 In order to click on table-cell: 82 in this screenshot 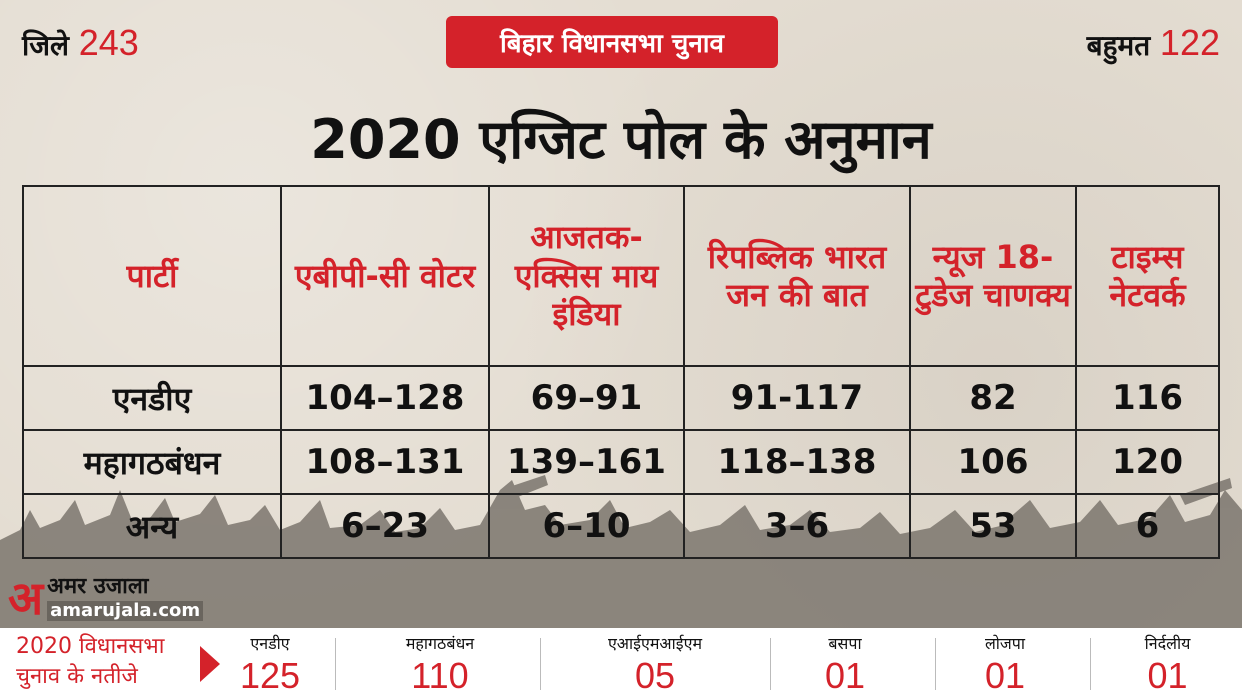, I will do `click(993, 398)`.